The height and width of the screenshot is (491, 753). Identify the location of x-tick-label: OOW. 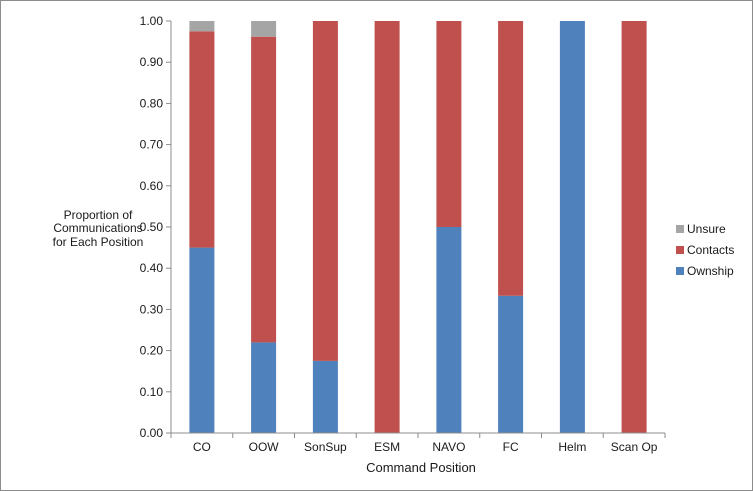
(264, 447).